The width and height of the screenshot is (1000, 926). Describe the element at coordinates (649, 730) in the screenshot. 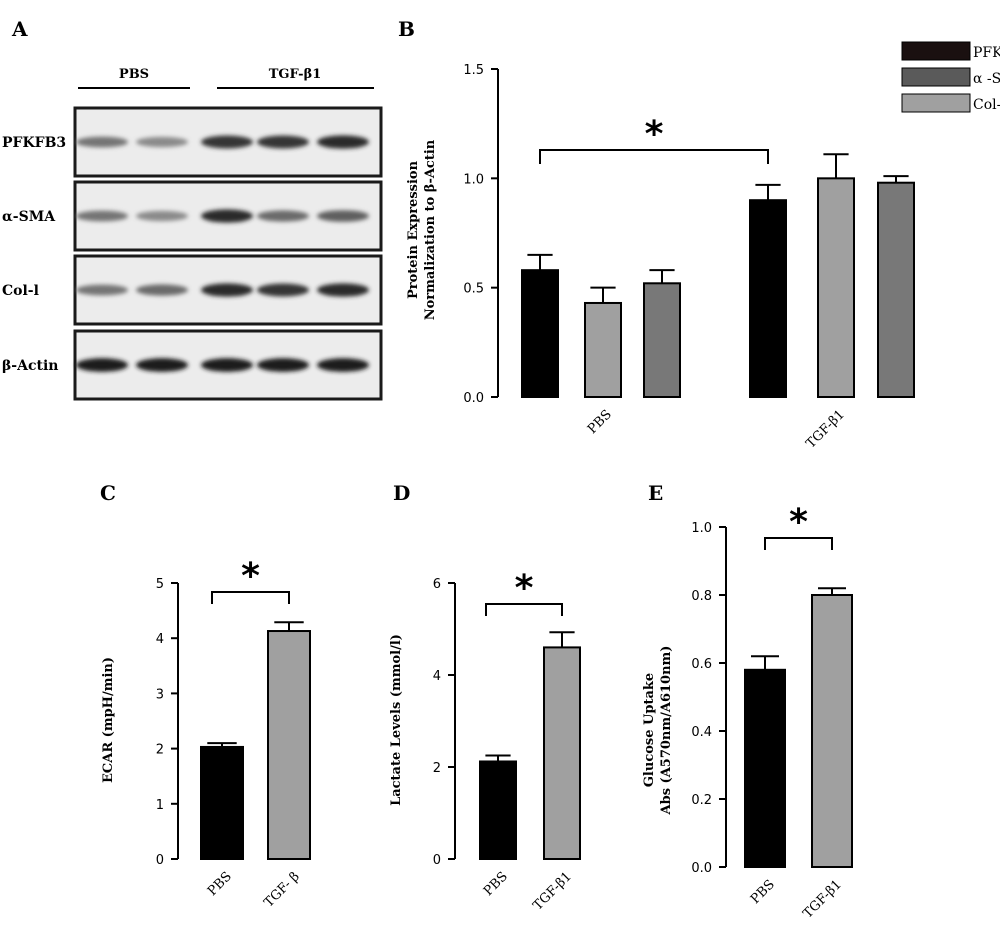

I see `y-axis-label: Glucose Uptake` at that location.